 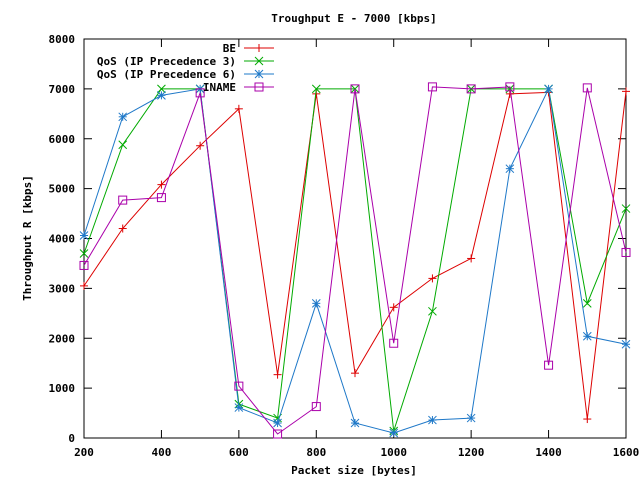 I want to click on y-axis-label: Throughput R [kbps], so click(x=27, y=238).